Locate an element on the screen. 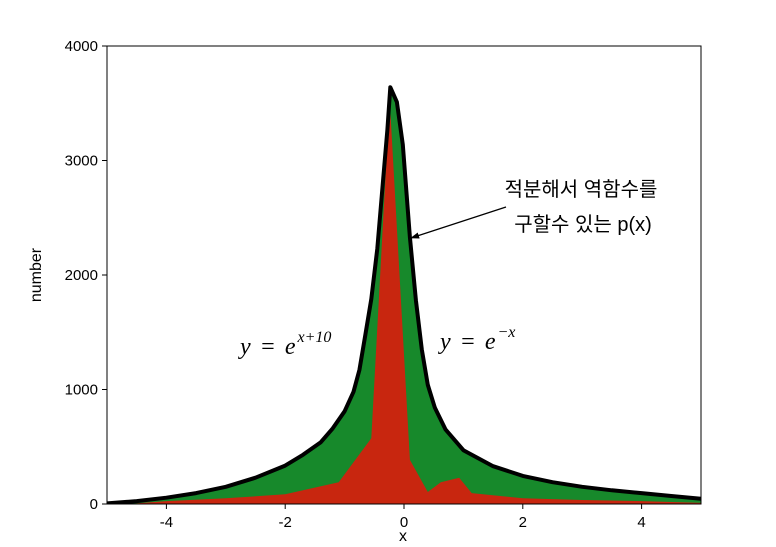  x-tick-label: 0 is located at coordinates (404, 522).